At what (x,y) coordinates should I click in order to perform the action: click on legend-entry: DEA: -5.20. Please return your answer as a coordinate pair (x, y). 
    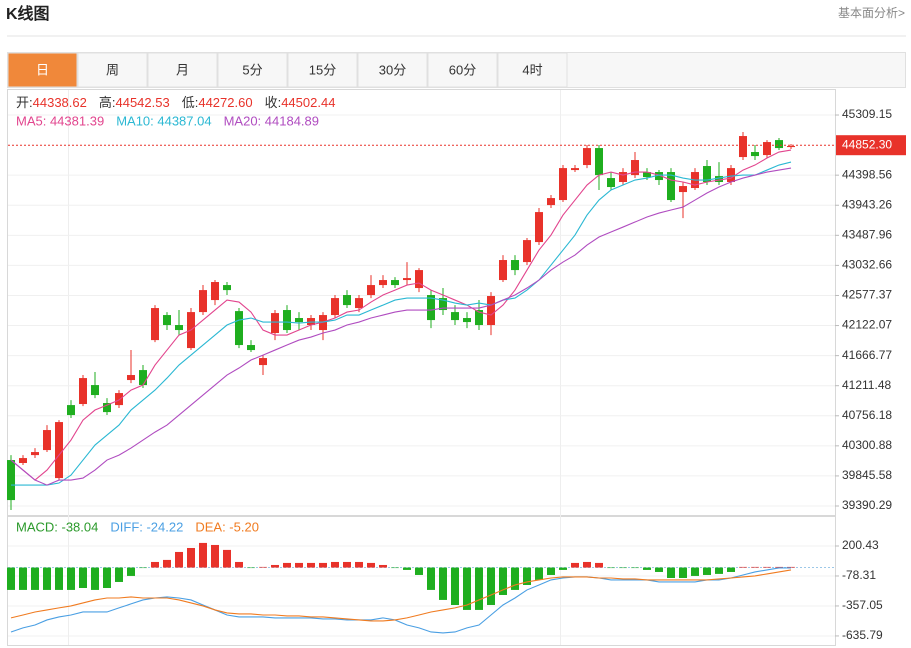
    Looking at the image, I should click on (227, 526).